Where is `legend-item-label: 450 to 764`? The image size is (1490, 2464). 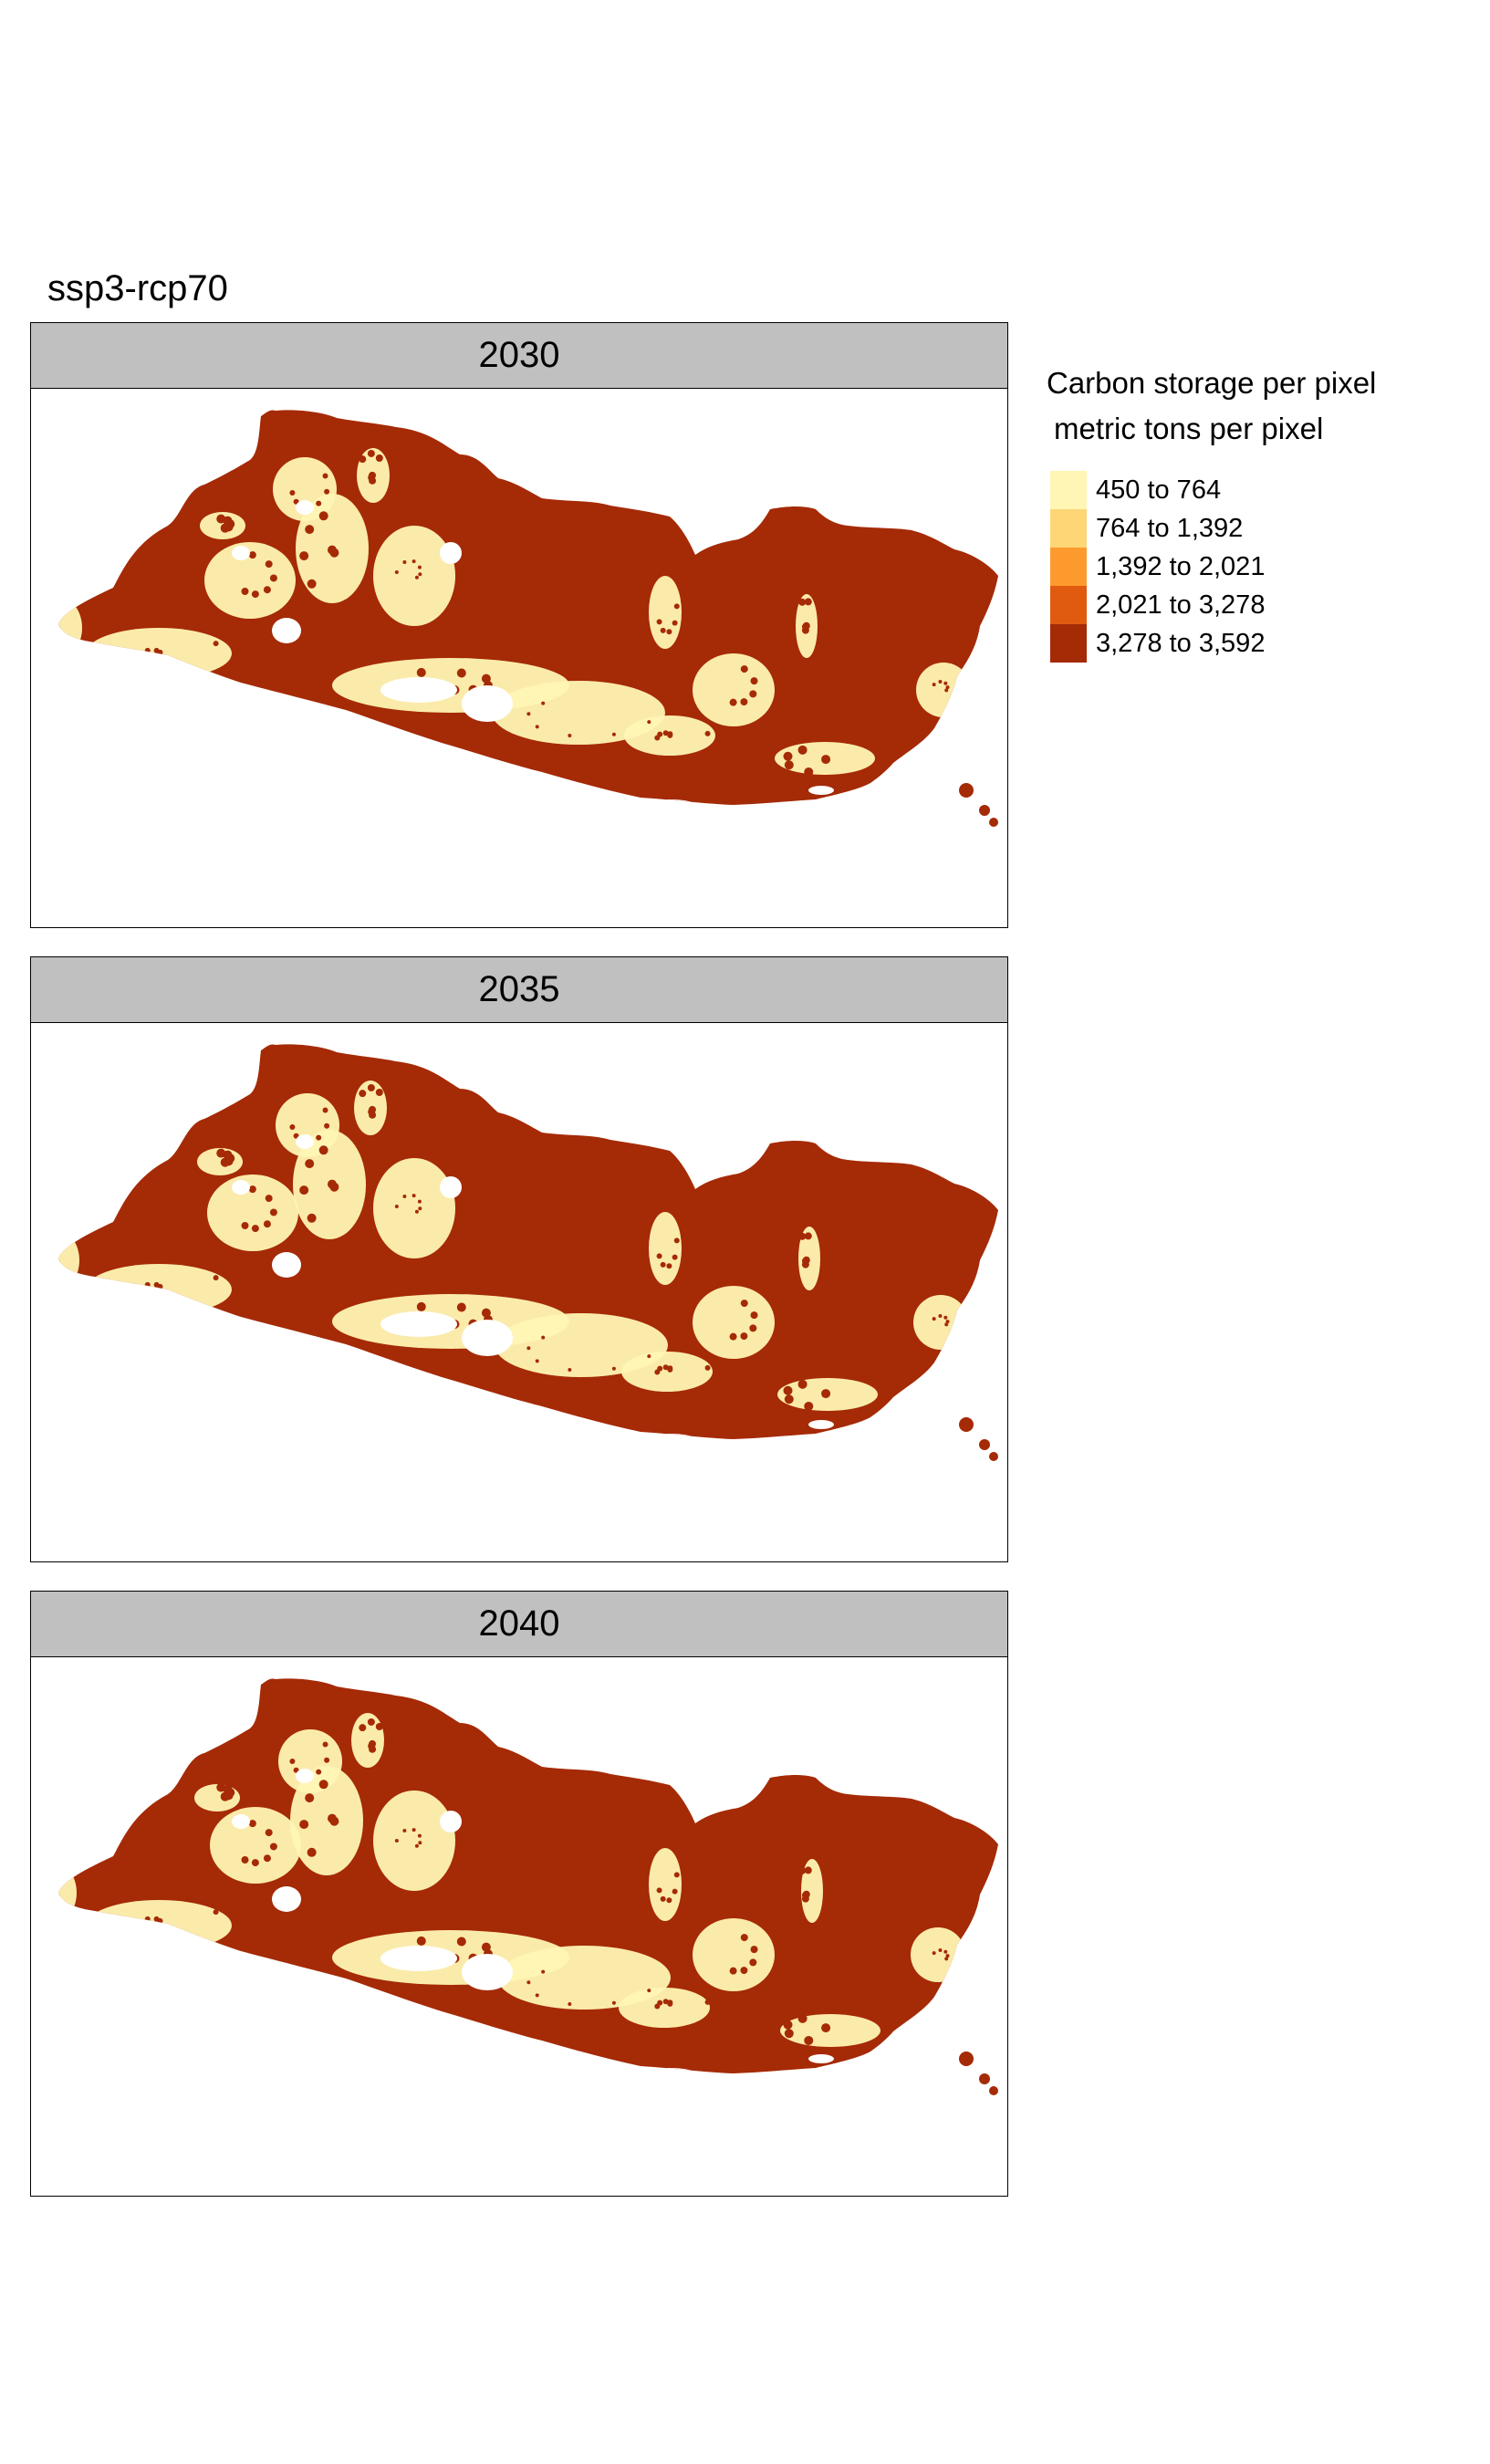
legend-item-label: 450 to 764 is located at coordinates (1159, 490).